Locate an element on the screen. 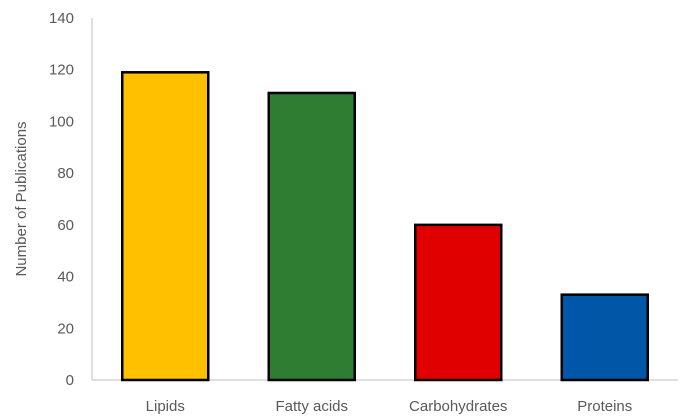 The width and height of the screenshot is (681, 418). bar-carbohydrates is located at coordinates (458, 302).